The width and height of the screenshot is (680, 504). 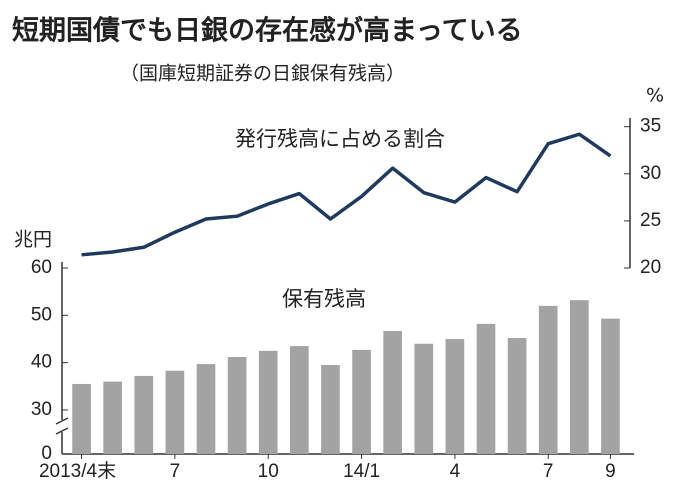 What do you see at coordinates (41, 267) in the screenshot?
I see `y-tick-label: 60` at bounding box center [41, 267].